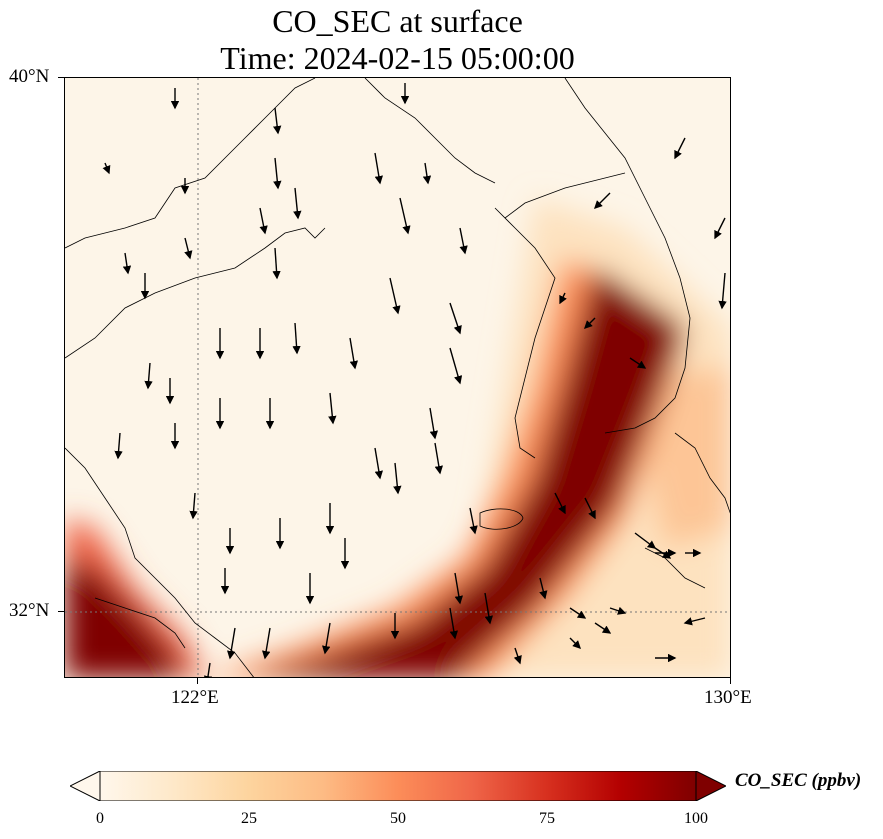 This screenshot has width=883, height=839. What do you see at coordinates (798, 780) in the screenshot?
I see `colorbar-label: CO_SEC (ppbv)` at bounding box center [798, 780].